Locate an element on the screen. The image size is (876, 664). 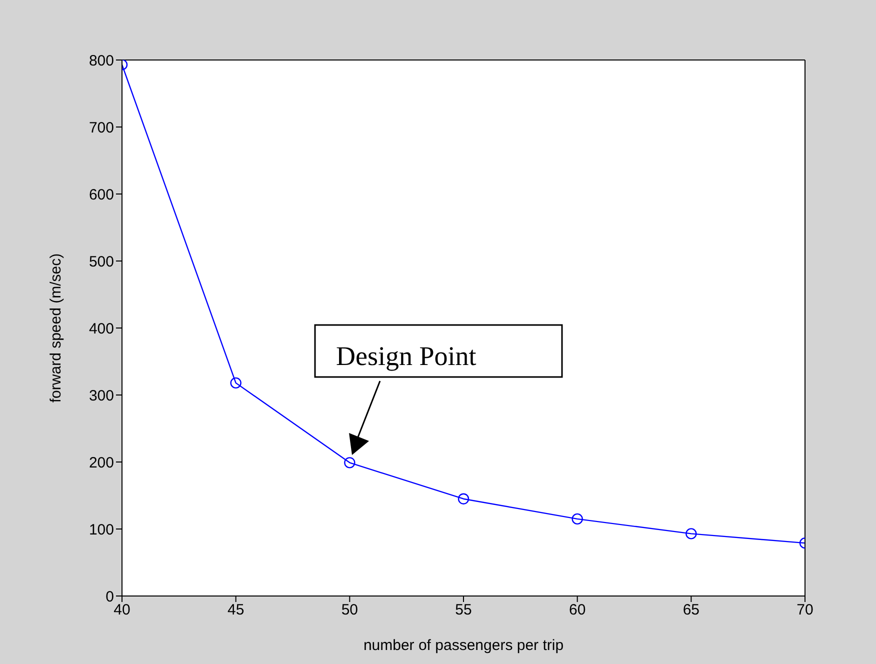
x-tick-label: 60 is located at coordinates (577, 610).